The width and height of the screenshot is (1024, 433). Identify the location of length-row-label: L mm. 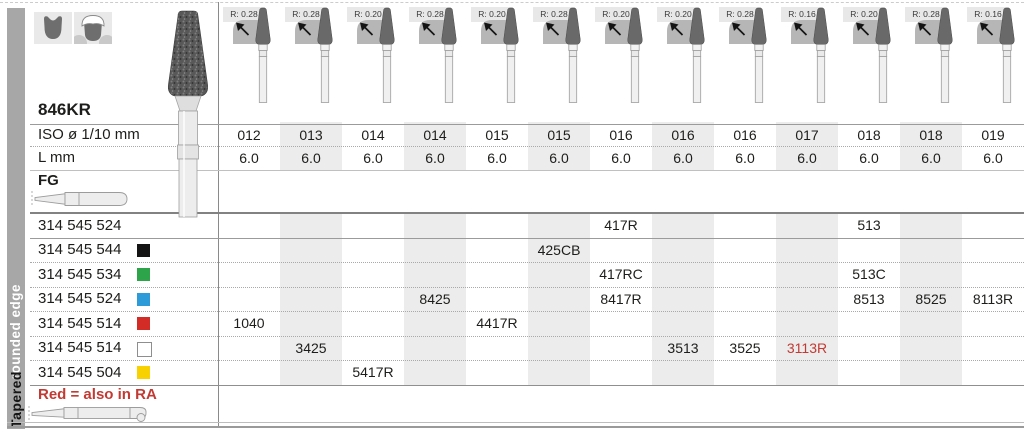
(56, 157).